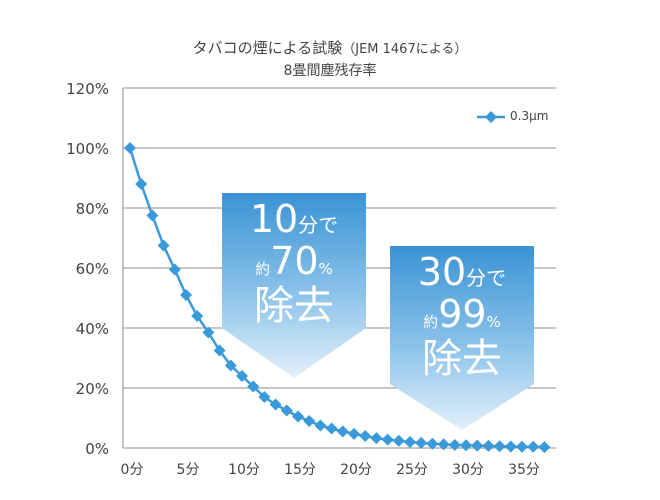 The width and height of the screenshot is (660, 500). I want to click on callout-30min-unit: 分で, so click(486, 278).